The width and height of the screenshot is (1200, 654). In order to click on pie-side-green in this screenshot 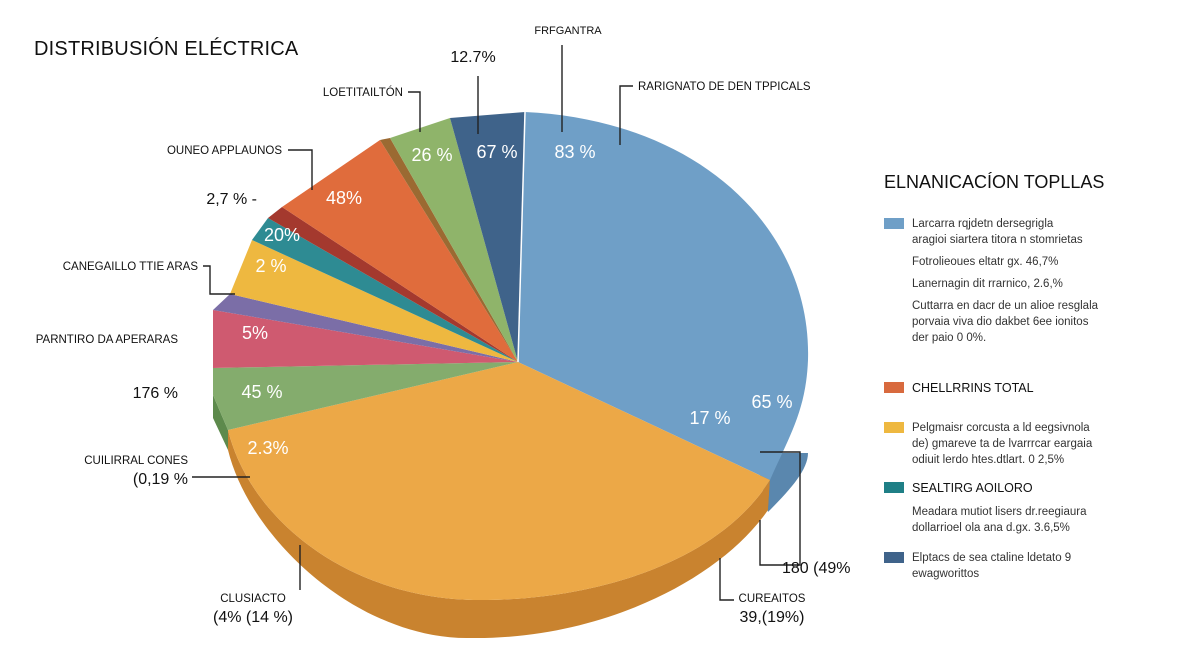, I will do `click(220, 422)`.